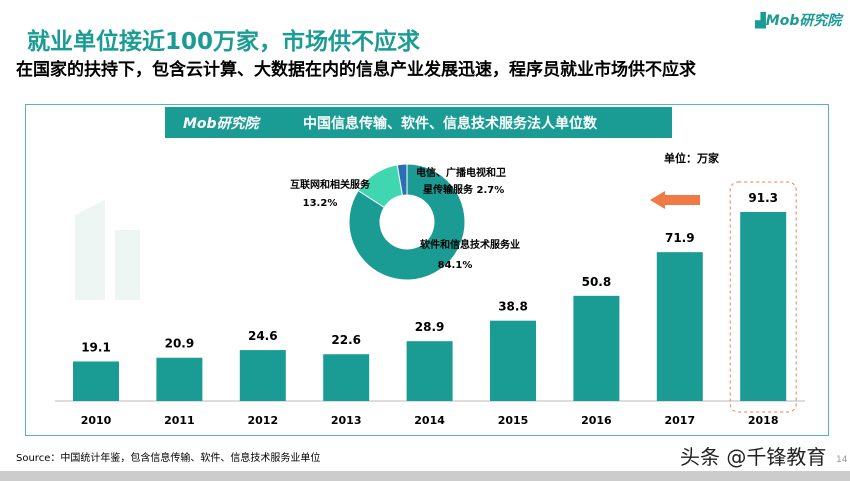  Describe the element at coordinates (596, 420) in the screenshot. I see `tick-label-2016: 2016` at that location.